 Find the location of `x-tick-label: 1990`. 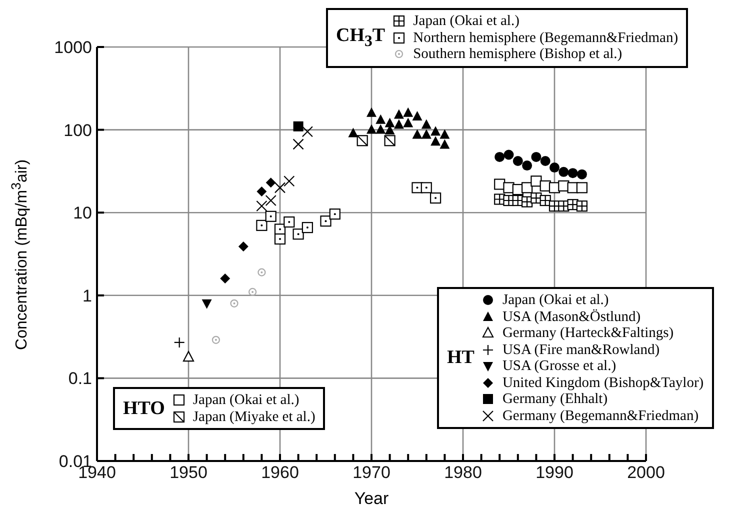

x-tick-label: 1990 is located at coordinates (555, 472).